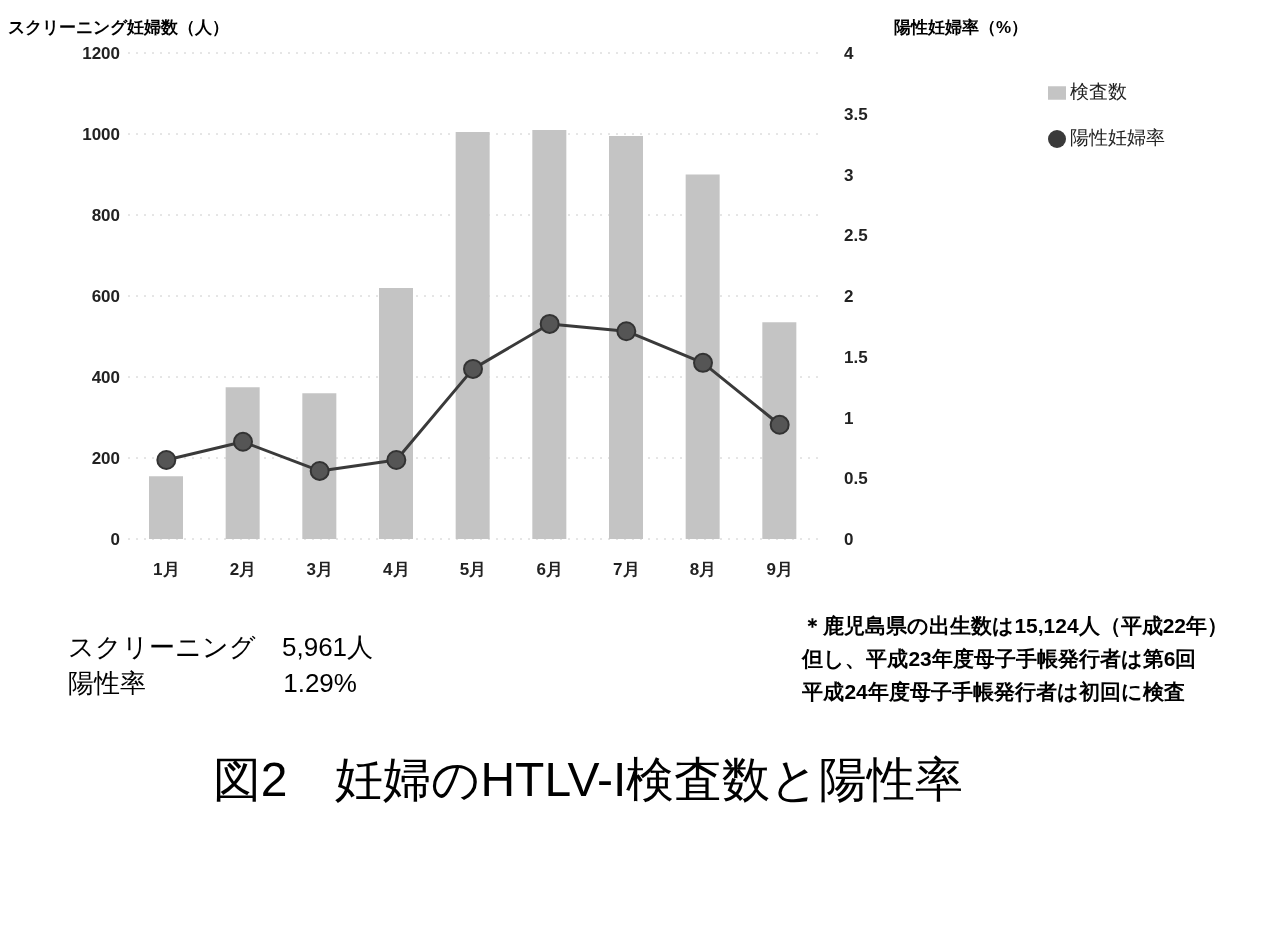 Image resolution: width=1284 pixels, height=931 pixels. Describe the element at coordinates (856, 479) in the screenshot. I see `y2-tick-label: 0.5` at that location.